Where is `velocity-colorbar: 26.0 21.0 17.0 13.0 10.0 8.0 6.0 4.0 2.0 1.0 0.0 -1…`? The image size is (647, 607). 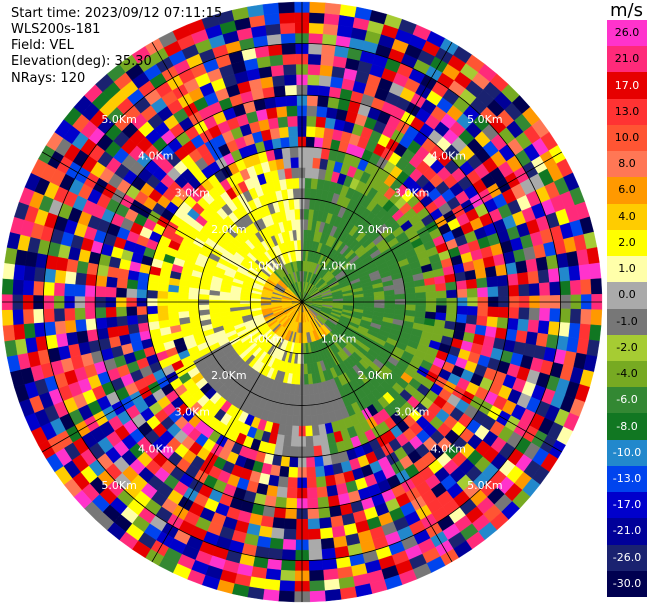 velocity-colorbar: 26.0 21.0 17.0 13.0 10.0 8.0 6.0 4.0 2.0 1.0 0.0 -1… is located at coordinates (627, 309).